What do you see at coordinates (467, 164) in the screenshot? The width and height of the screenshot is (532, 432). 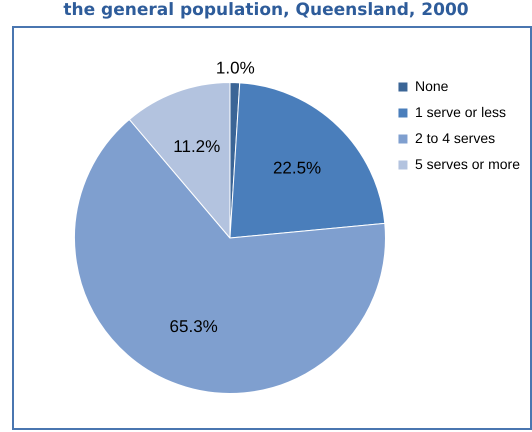 I see `legend-label: 5 serves or more` at bounding box center [467, 164].